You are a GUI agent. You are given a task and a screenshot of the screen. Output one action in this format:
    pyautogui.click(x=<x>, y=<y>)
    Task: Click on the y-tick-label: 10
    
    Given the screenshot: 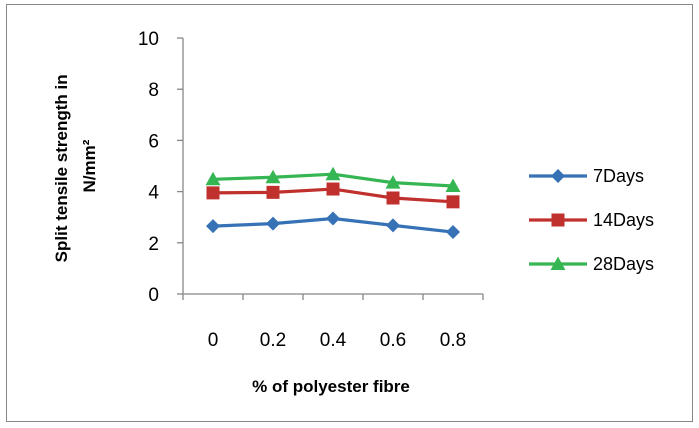 What is the action you would take?
    pyautogui.click(x=148, y=39)
    